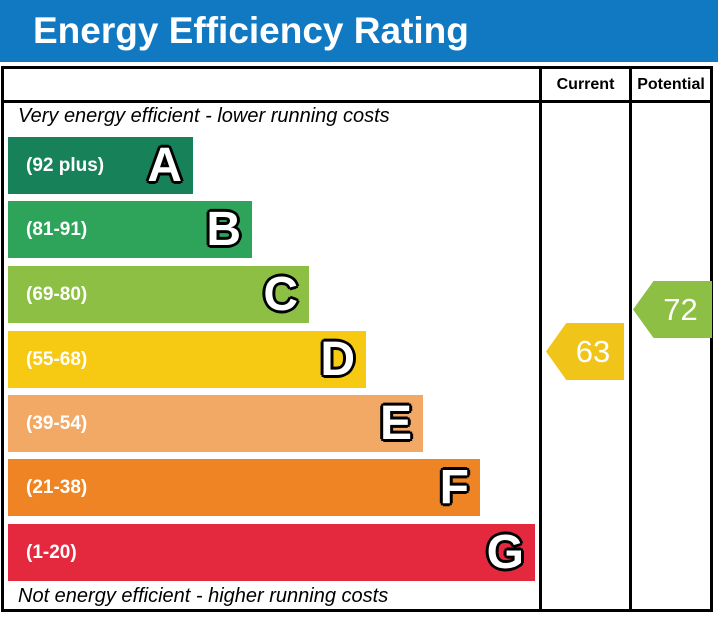 The height and width of the screenshot is (619, 718). I want to click on band-range-label: (81-91), so click(57, 229).